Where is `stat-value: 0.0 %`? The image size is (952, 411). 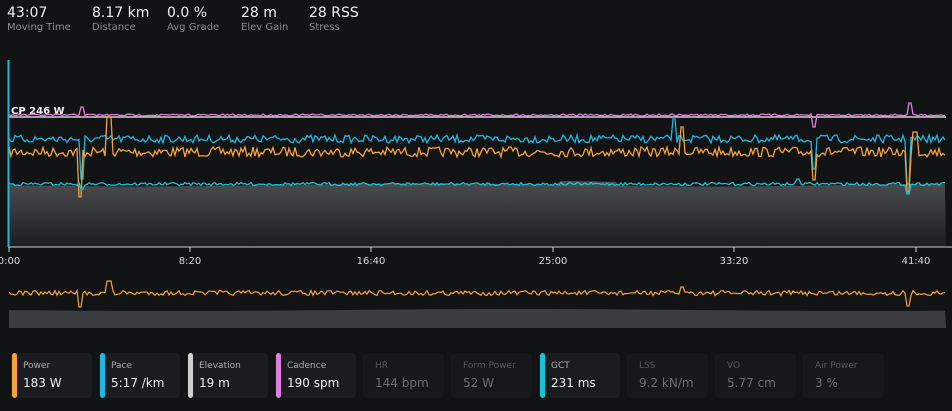
stat-value: 0.0 % is located at coordinates (187, 13).